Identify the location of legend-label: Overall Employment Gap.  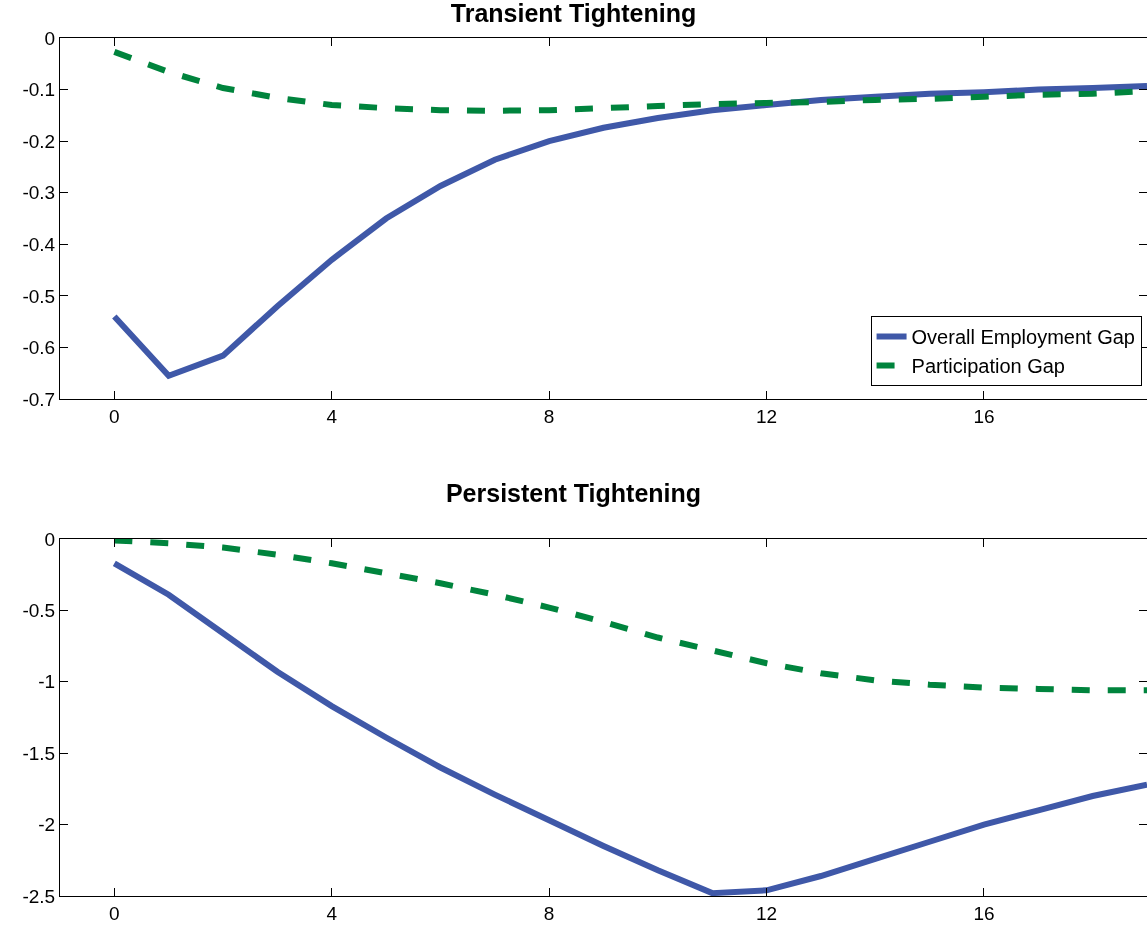
(1023, 337).